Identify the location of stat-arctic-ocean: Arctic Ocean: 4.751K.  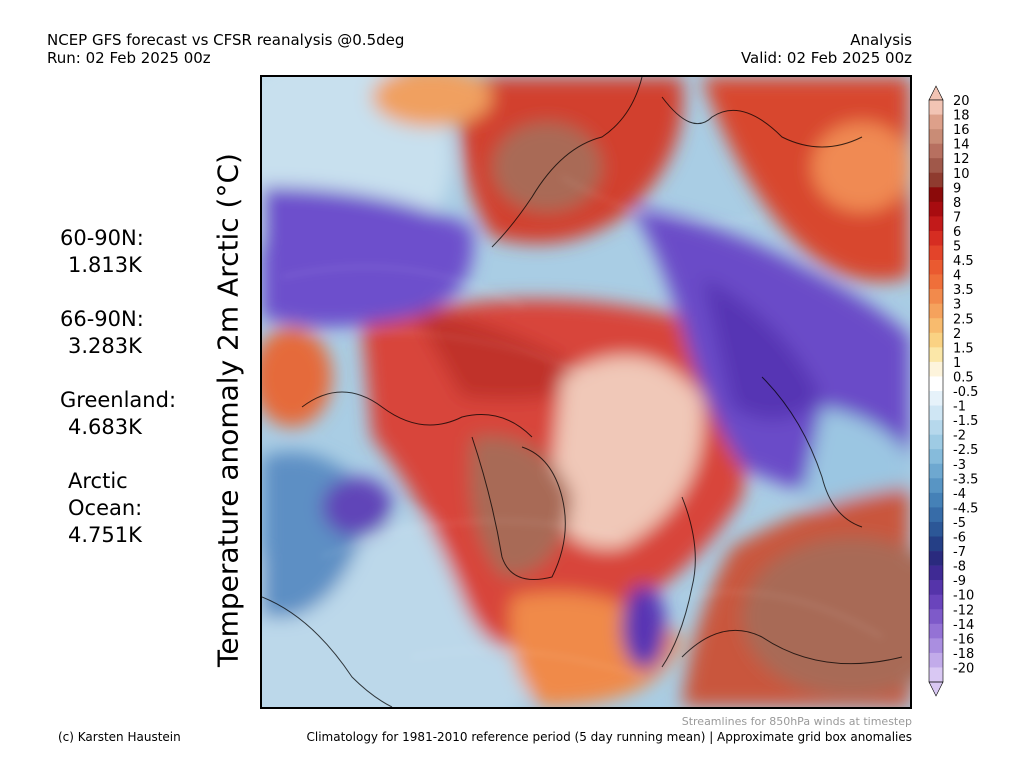
(119, 508).